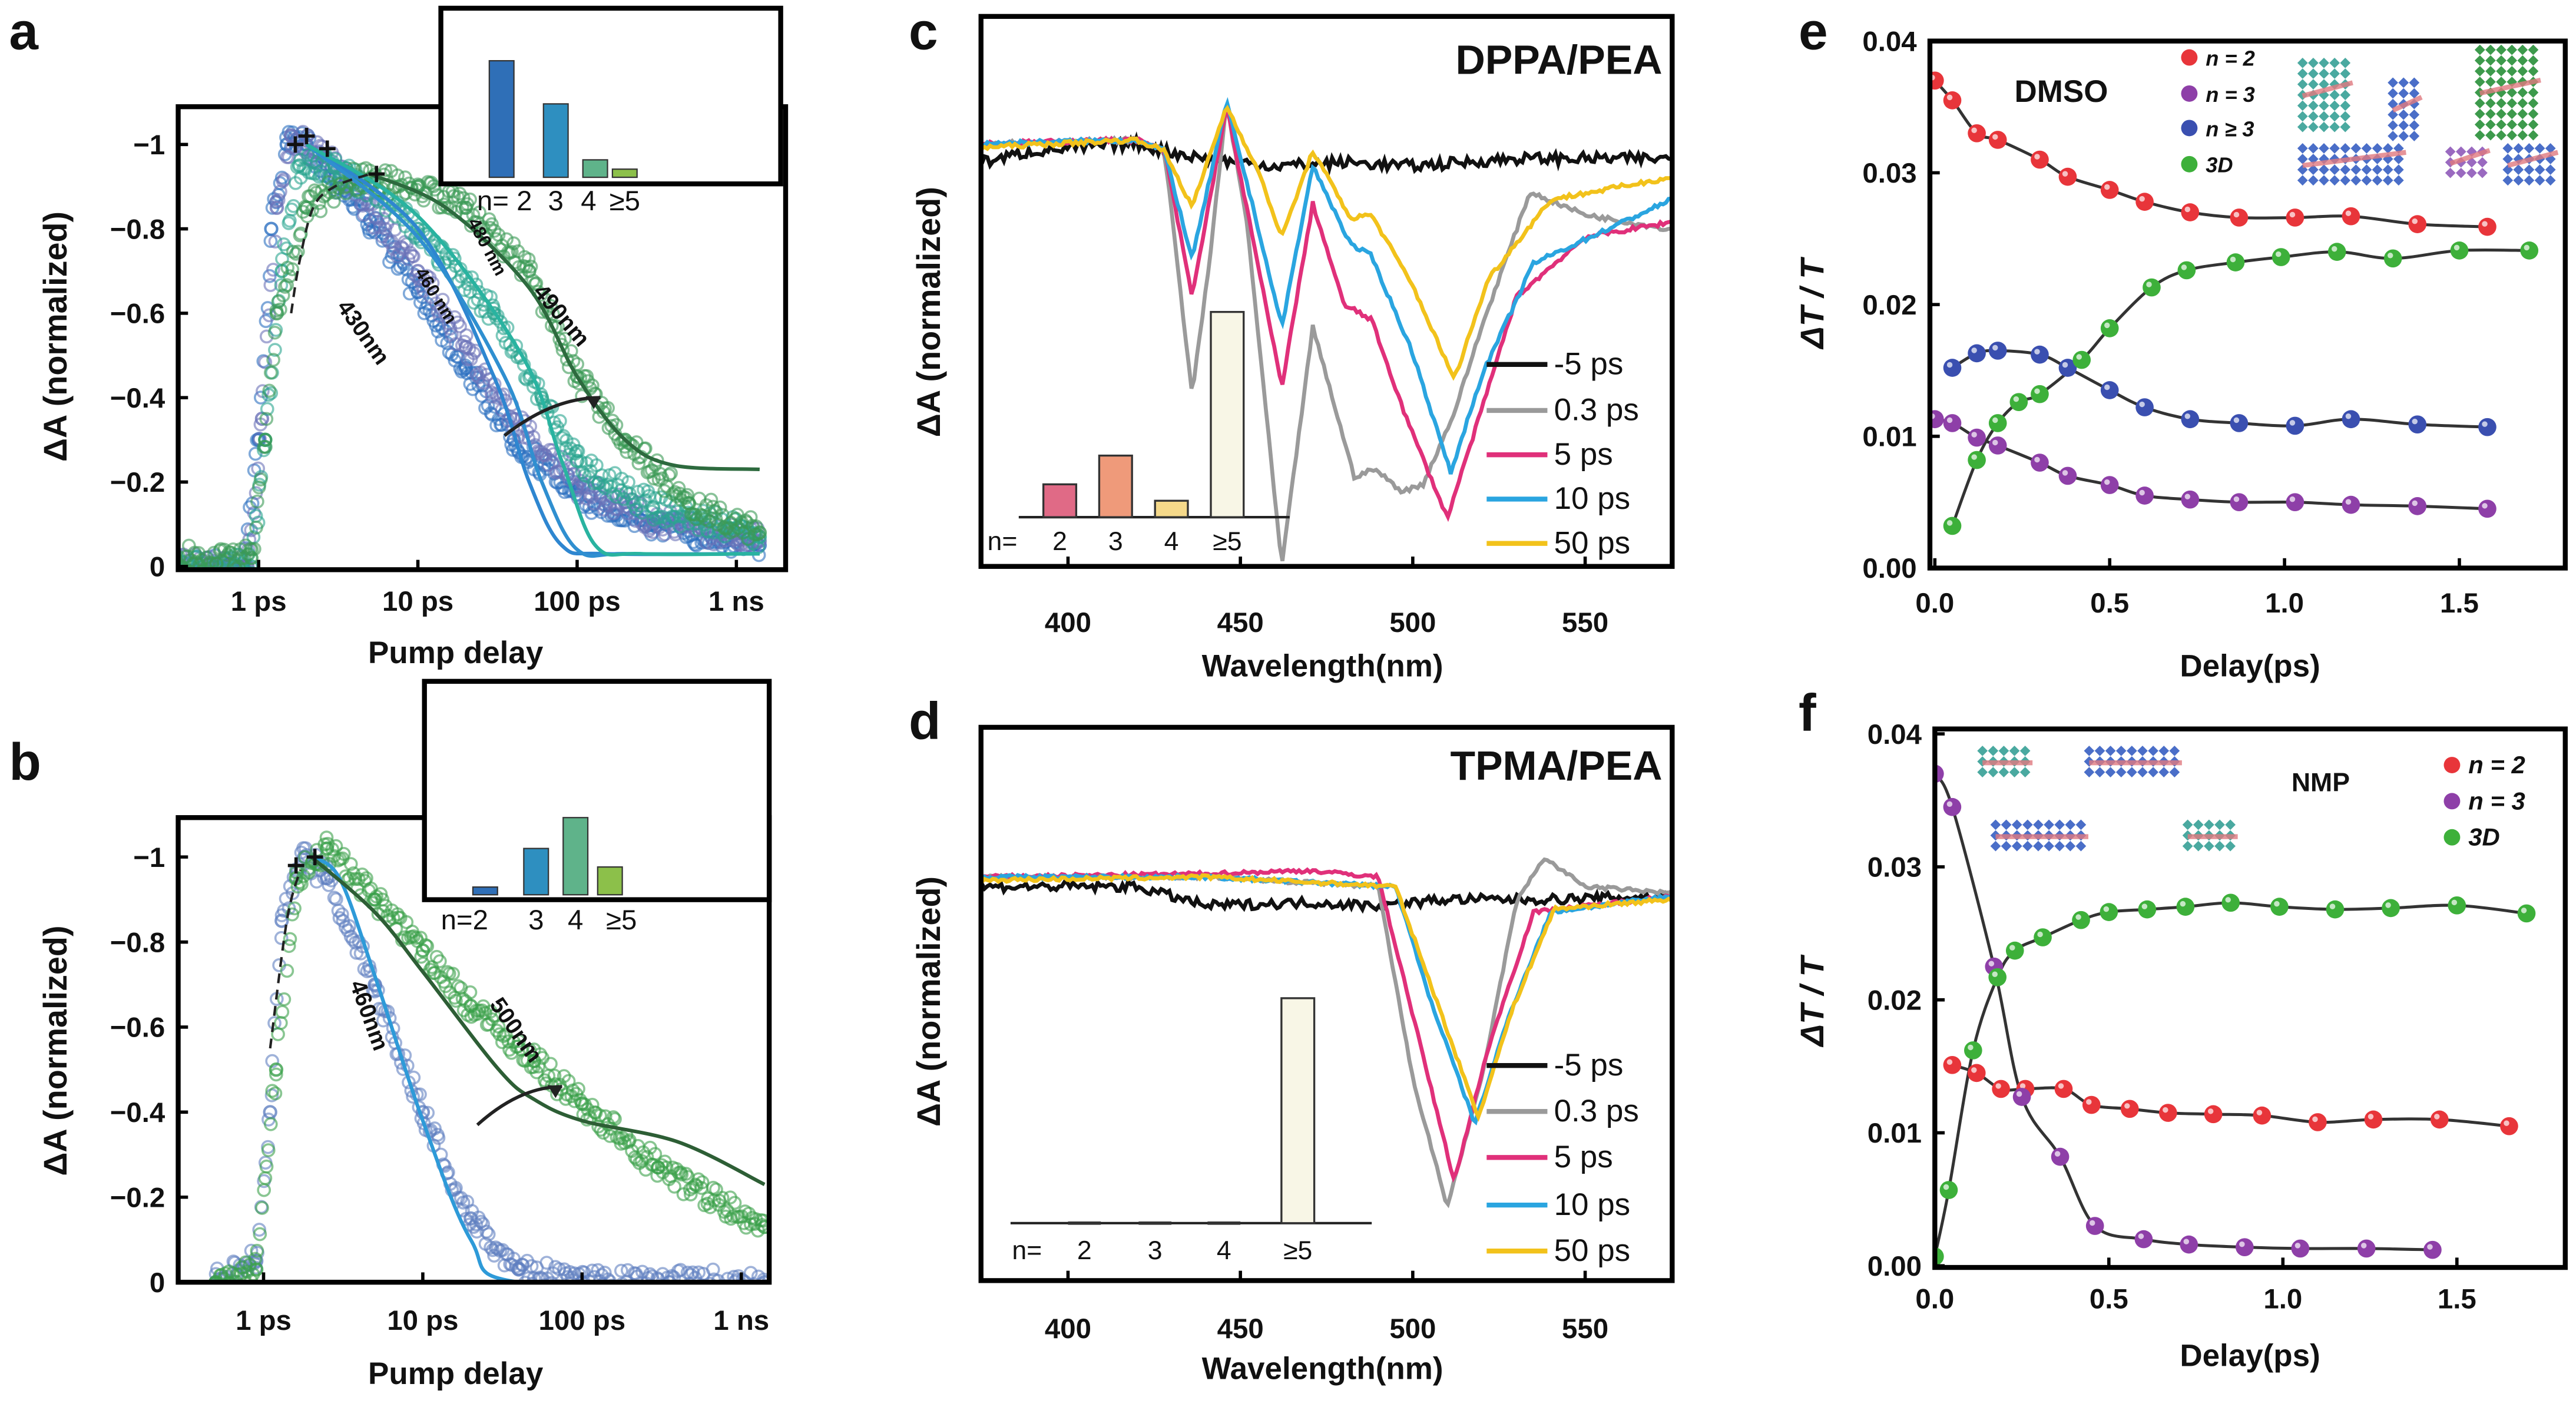 The width and height of the screenshot is (2576, 1407). I want to click on inset-bar-label: 3, so click(1155, 1250).